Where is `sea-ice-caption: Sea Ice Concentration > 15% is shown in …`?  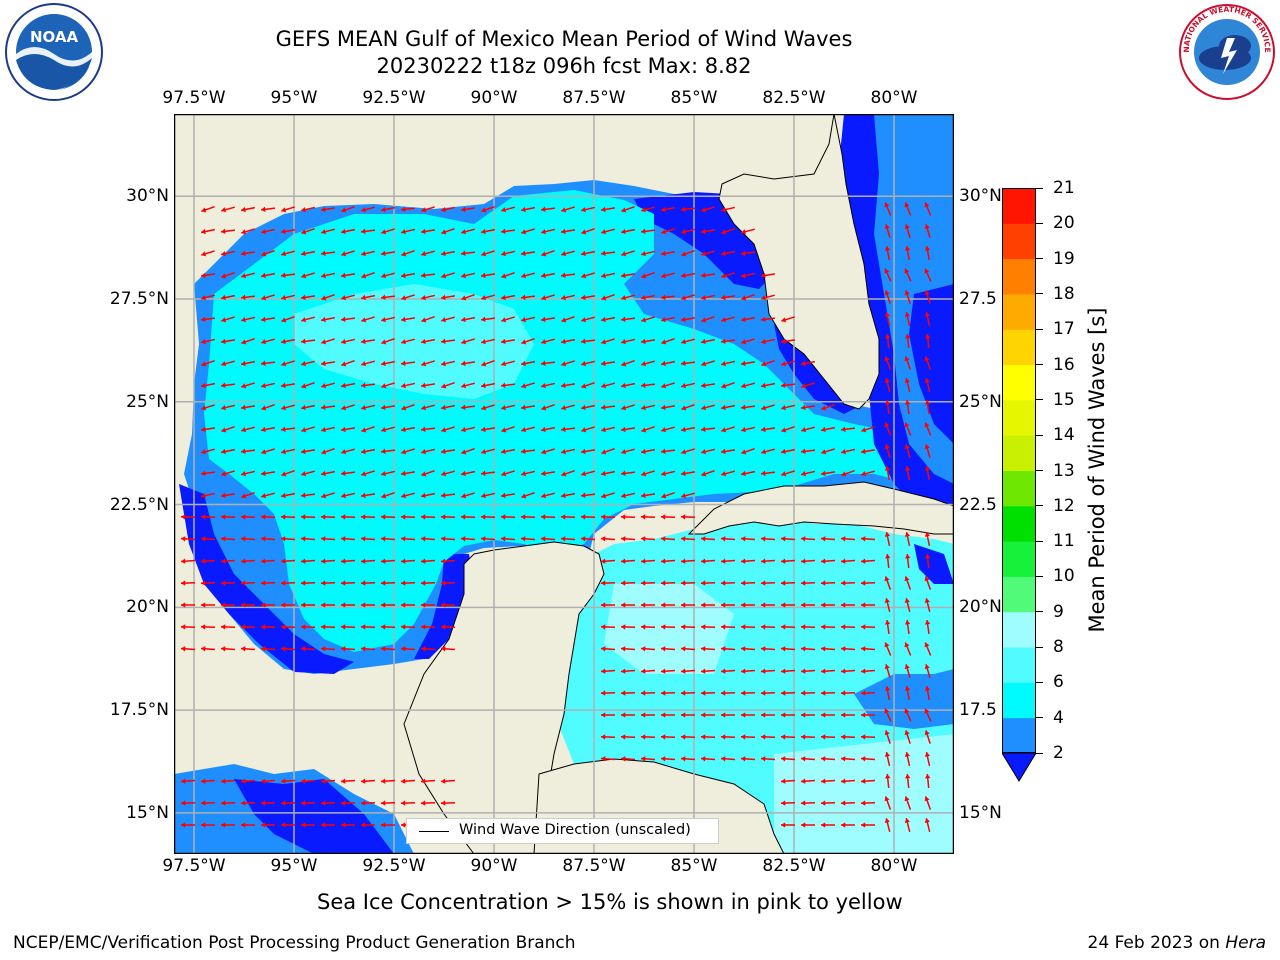
sea-ice-caption: Sea Ice Concentration > 15% is shown in … is located at coordinates (610, 902).